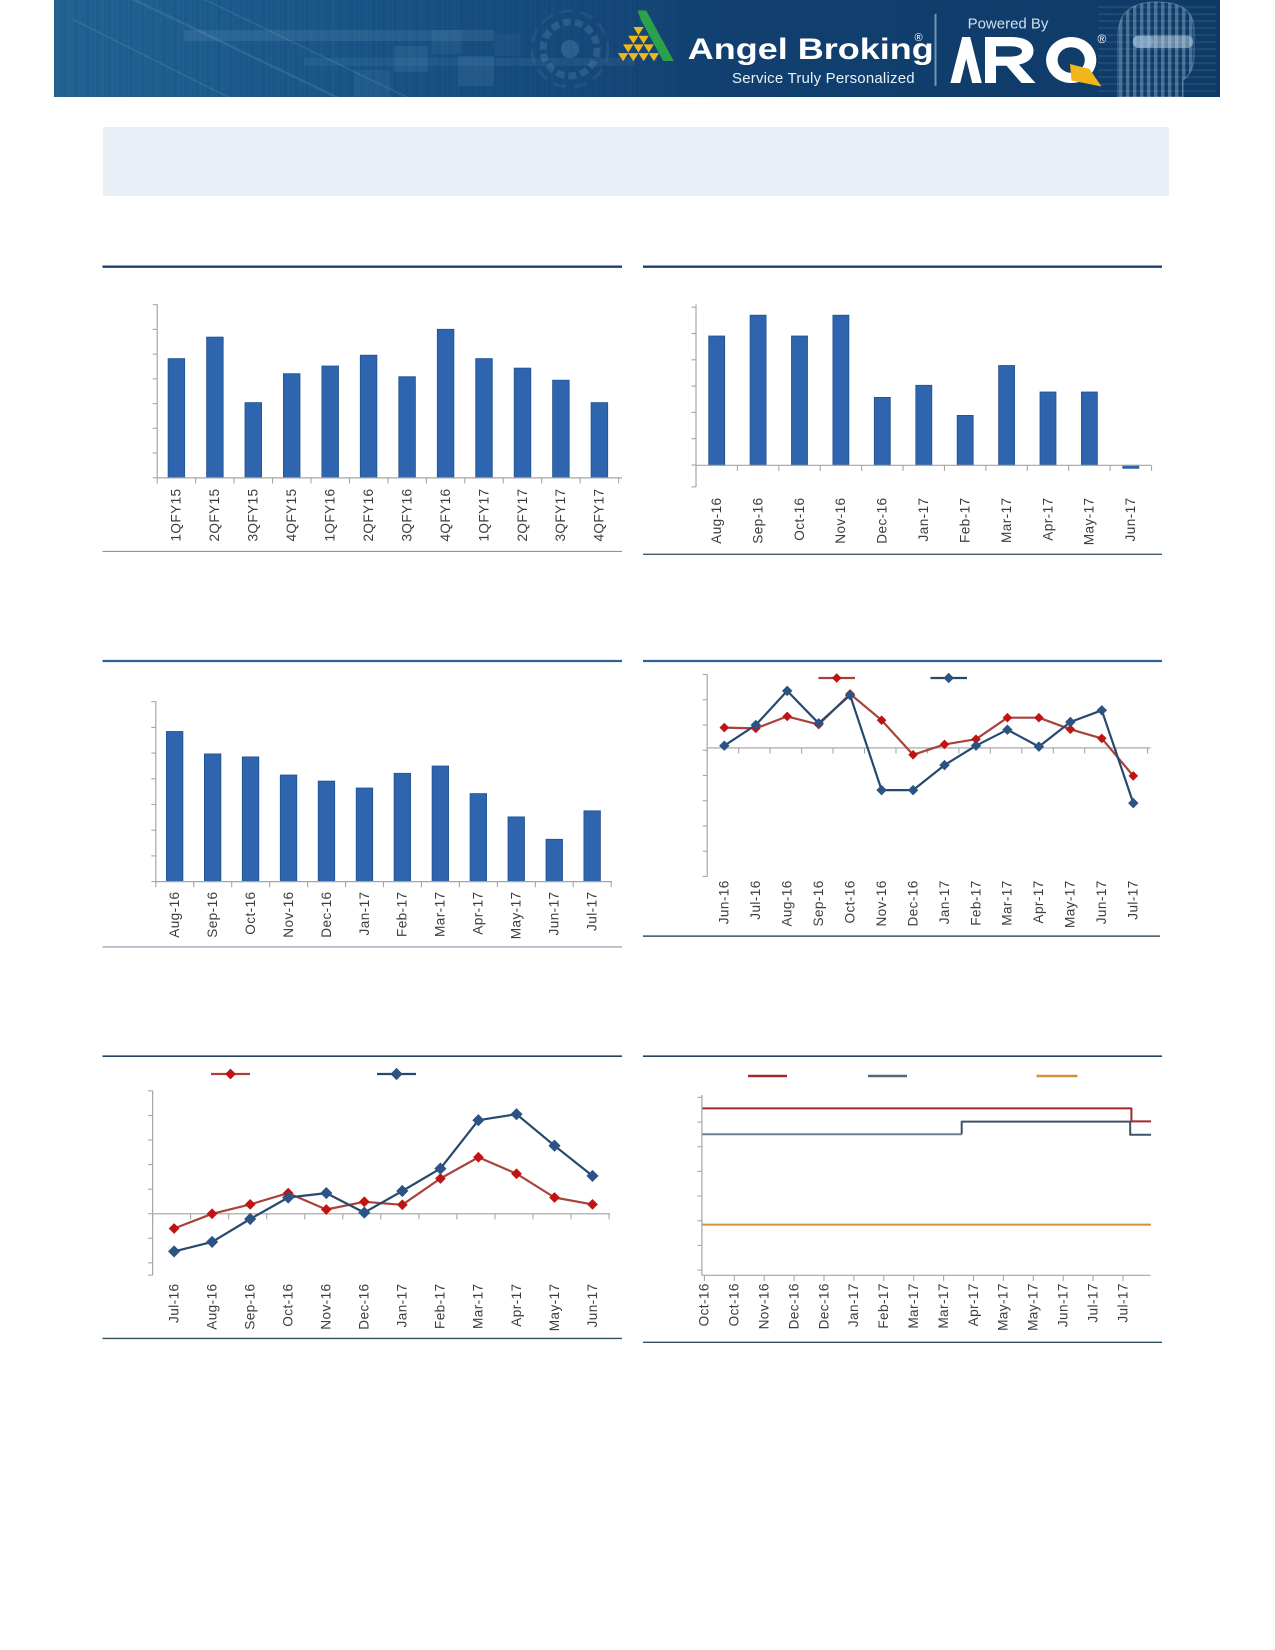  I want to click on svg-text: 2QFY16, so click(368, 515).